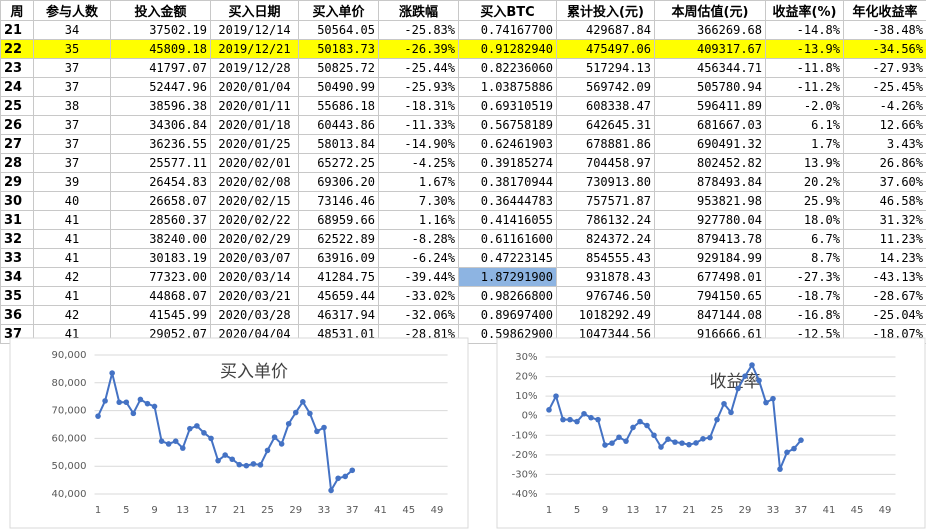  What do you see at coordinates (885, 510) in the screenshot?
I see `x-tick-label: 49` at bounding box center [885, 510].